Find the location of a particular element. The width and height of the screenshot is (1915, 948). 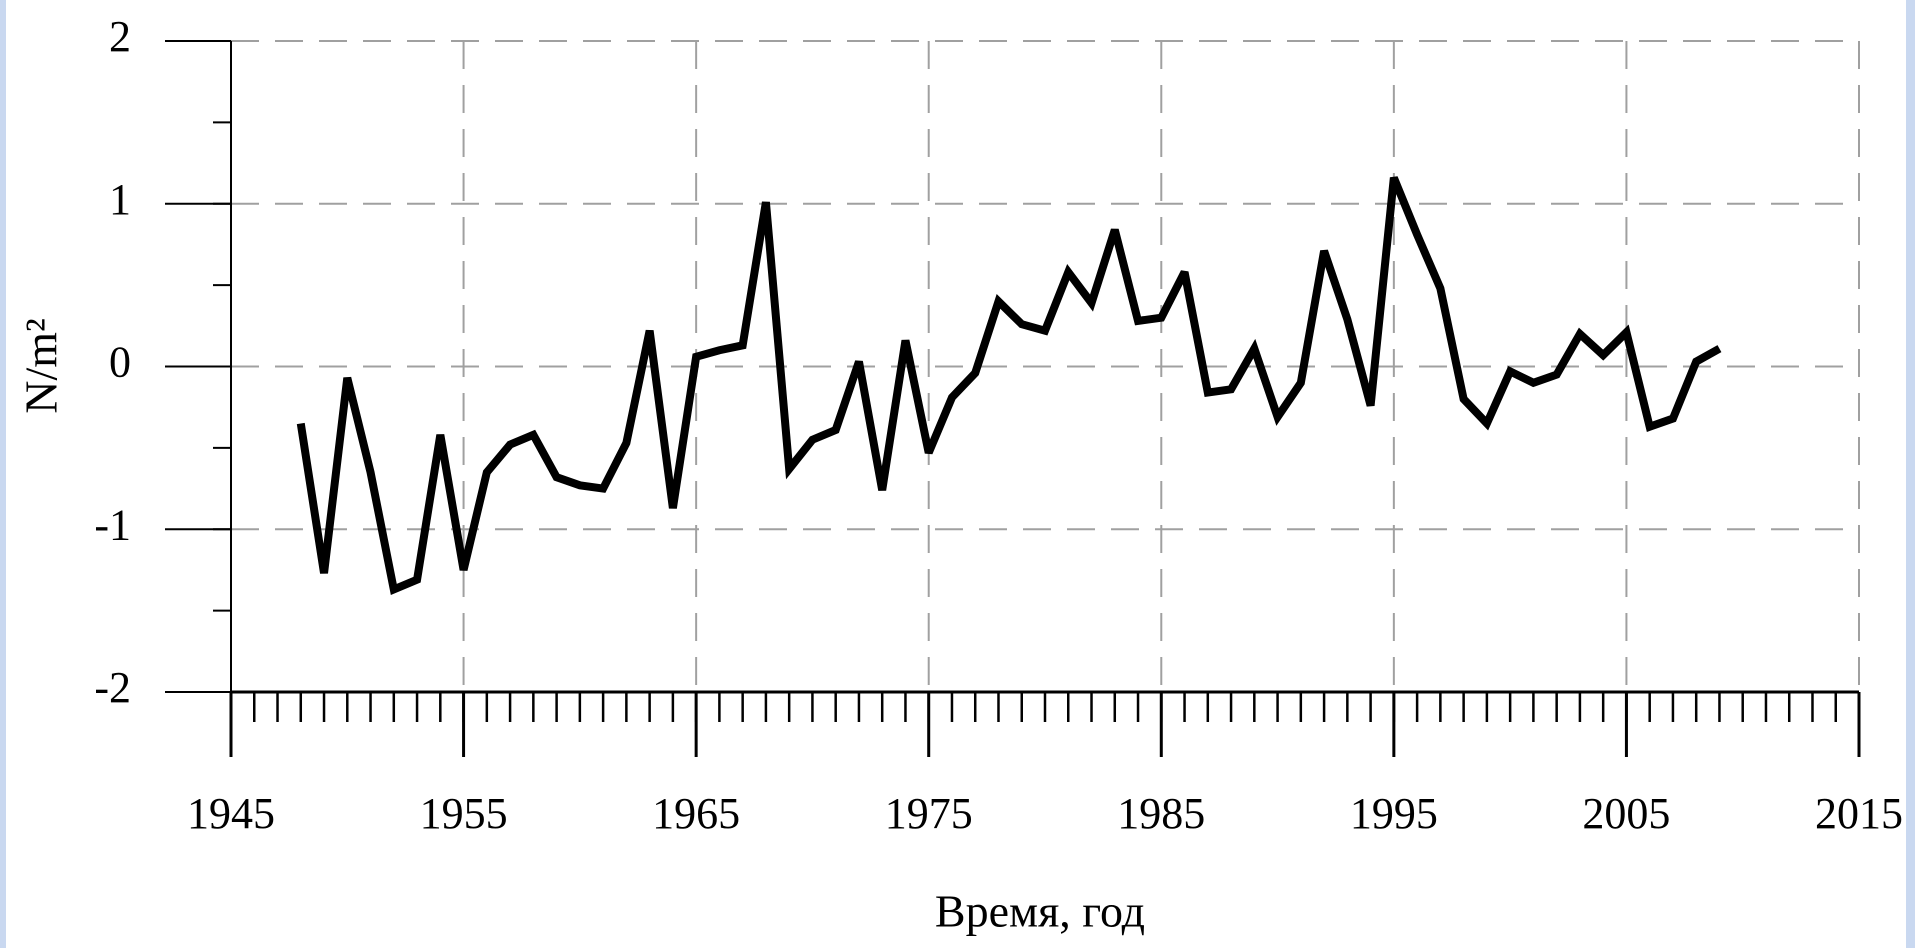

x-tick-label: 1995 is located at coordinates (1394, 813).